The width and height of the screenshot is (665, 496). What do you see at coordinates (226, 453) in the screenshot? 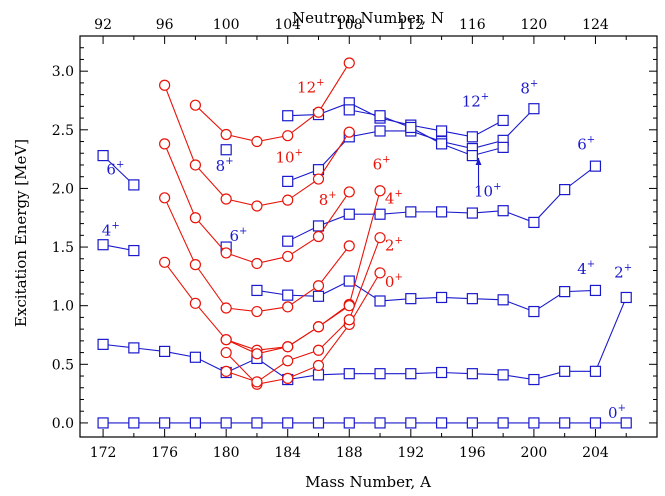
I see `x-tick-label: 180` at bounding box center [226, 453].